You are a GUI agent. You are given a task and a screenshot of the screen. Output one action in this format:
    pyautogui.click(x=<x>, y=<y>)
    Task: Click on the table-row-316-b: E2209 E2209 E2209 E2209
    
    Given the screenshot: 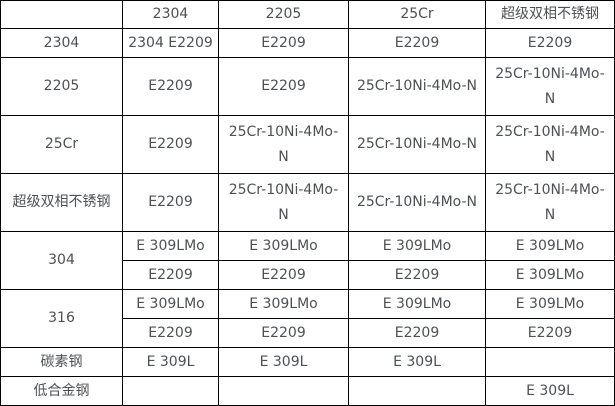 What is the action you would take?
    pyautogui.click(x=308, y=333)
    